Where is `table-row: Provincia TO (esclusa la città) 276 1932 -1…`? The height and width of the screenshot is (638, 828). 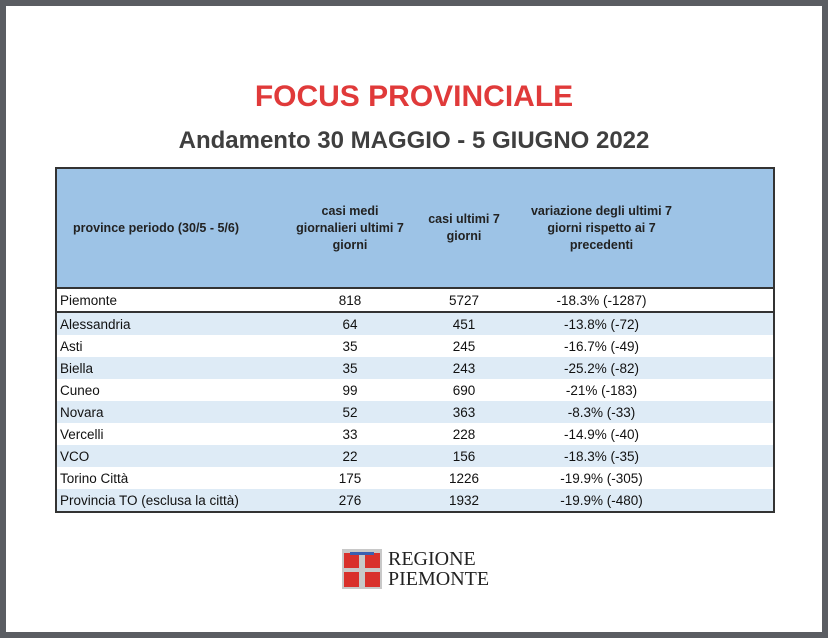
table-row: Provincia TO (esclusa la città) 276 1932 -1… is located at coordinates (415, 500).